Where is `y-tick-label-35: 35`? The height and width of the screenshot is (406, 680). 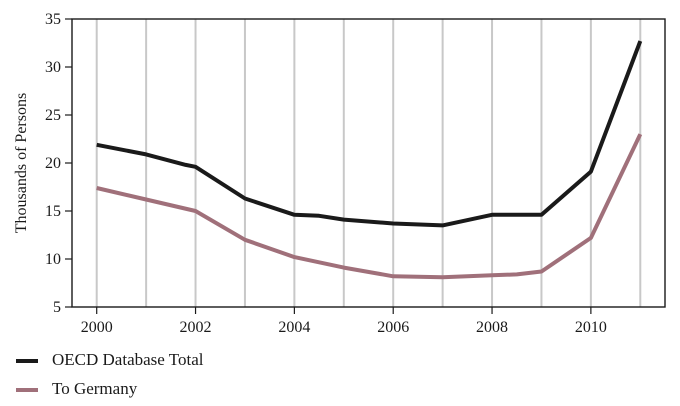
y-tick-label-35: 35 is located at coordinates (53, 19).